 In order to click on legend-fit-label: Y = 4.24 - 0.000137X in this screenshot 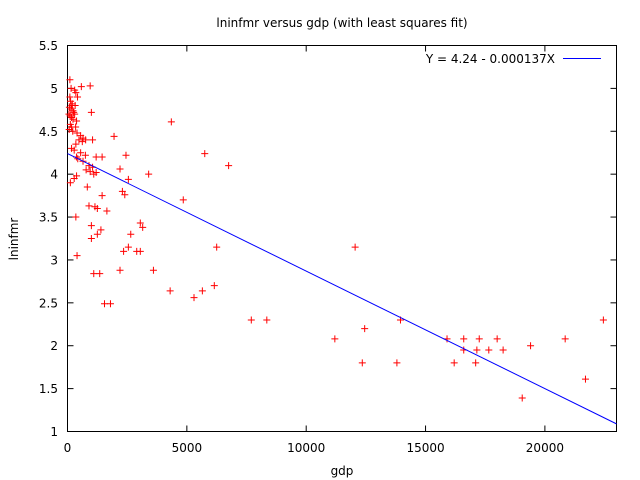, I will do `click(490, 59)`.